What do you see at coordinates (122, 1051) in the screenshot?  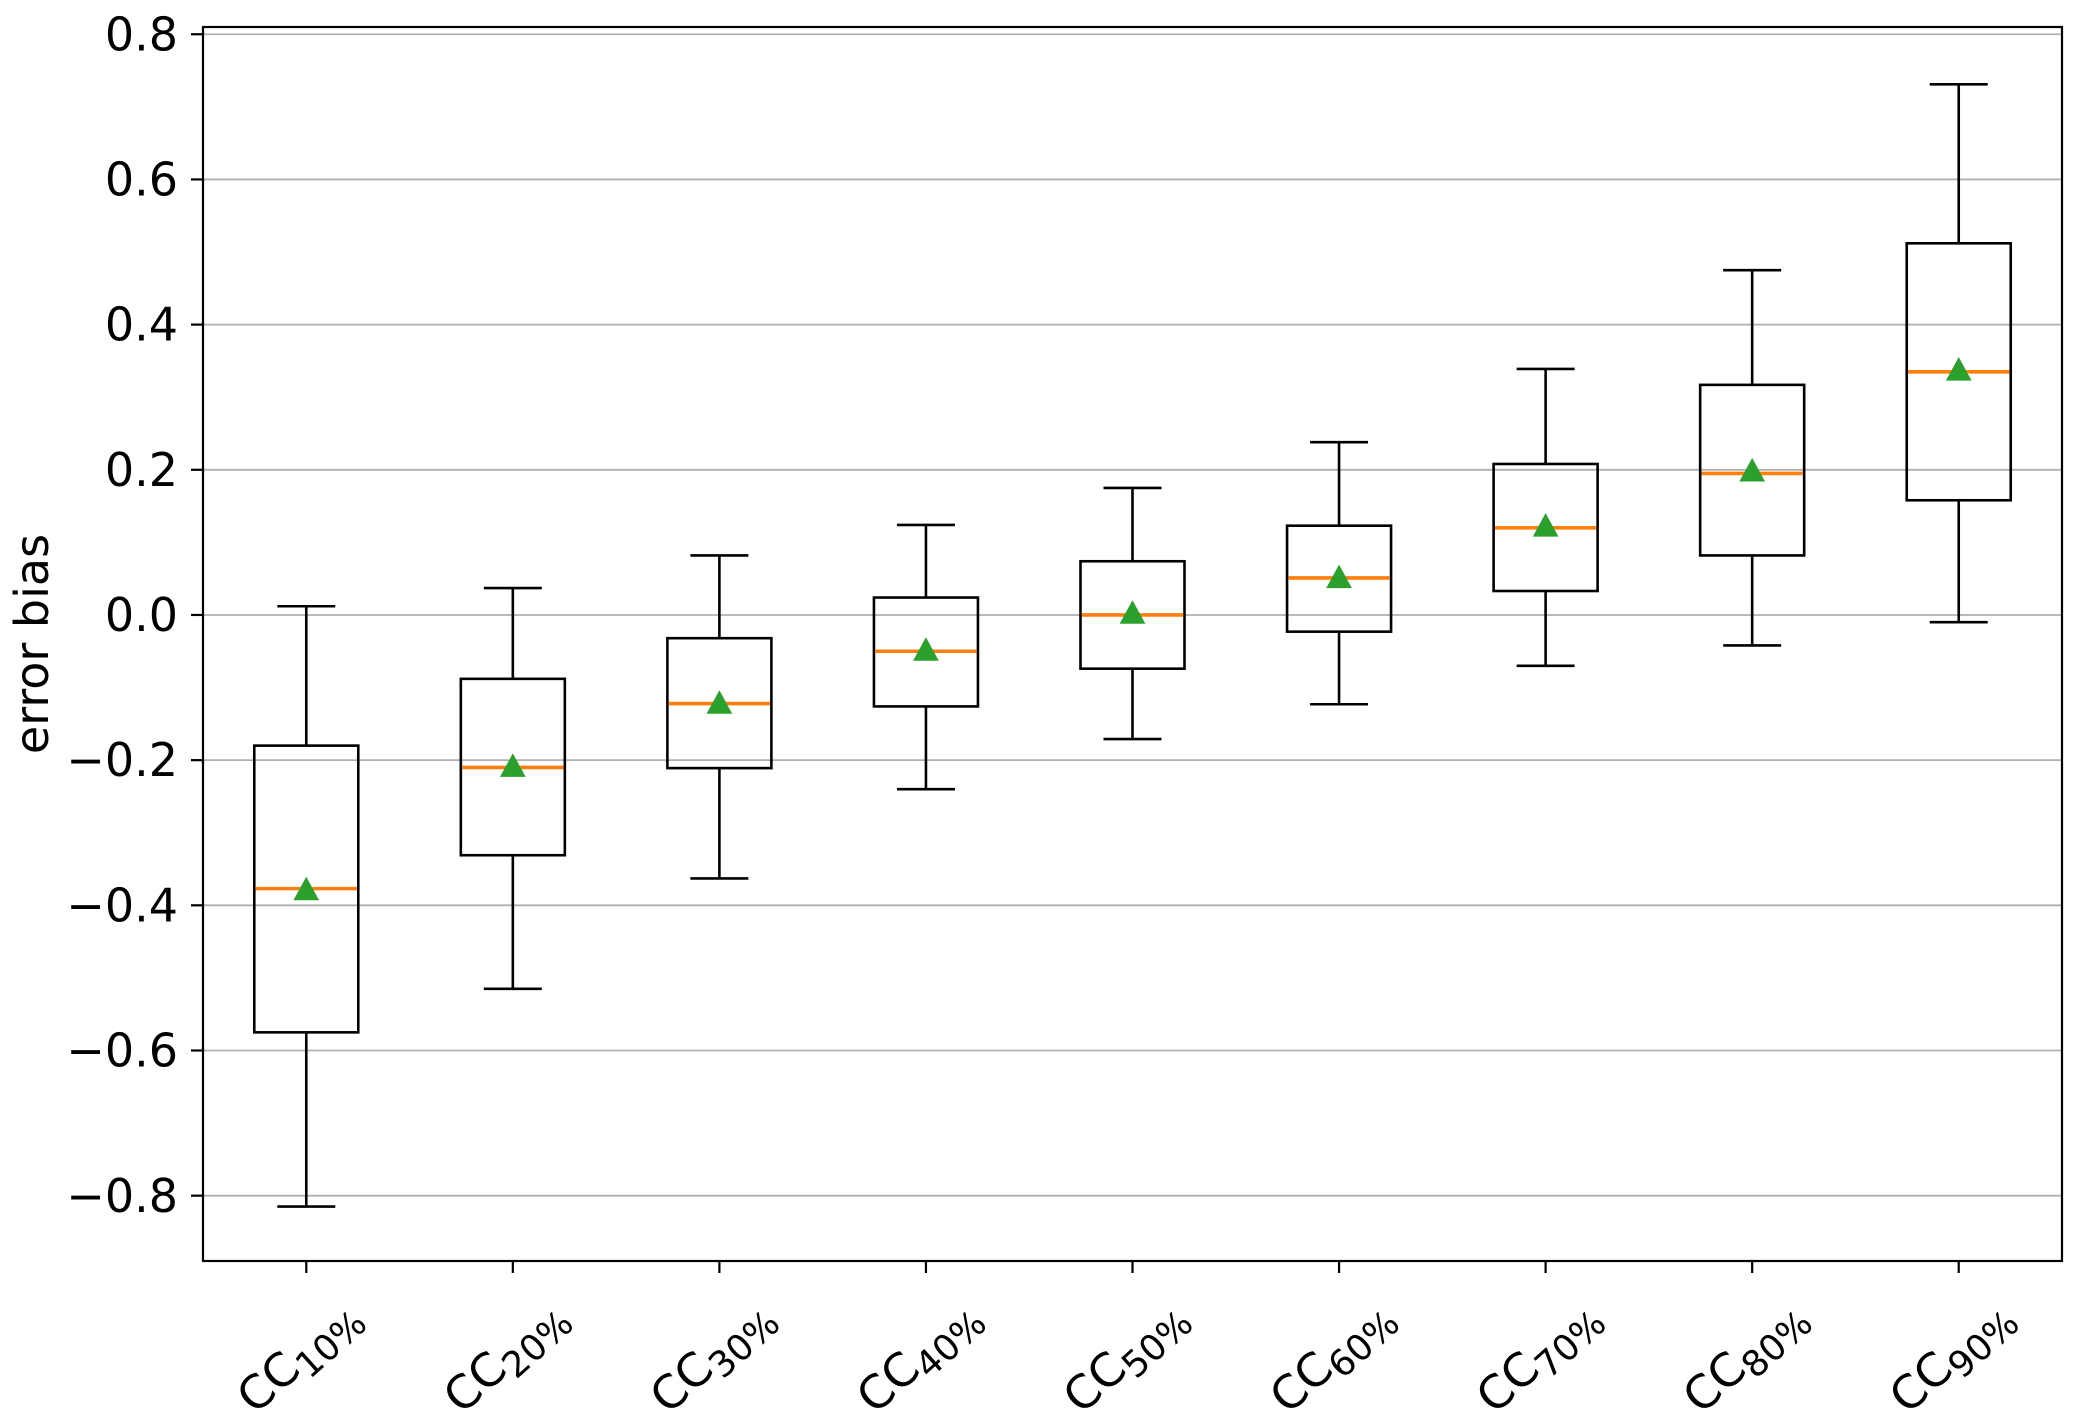 I see `y-tick-label: −0.6` at bounding box center [122, 1051].